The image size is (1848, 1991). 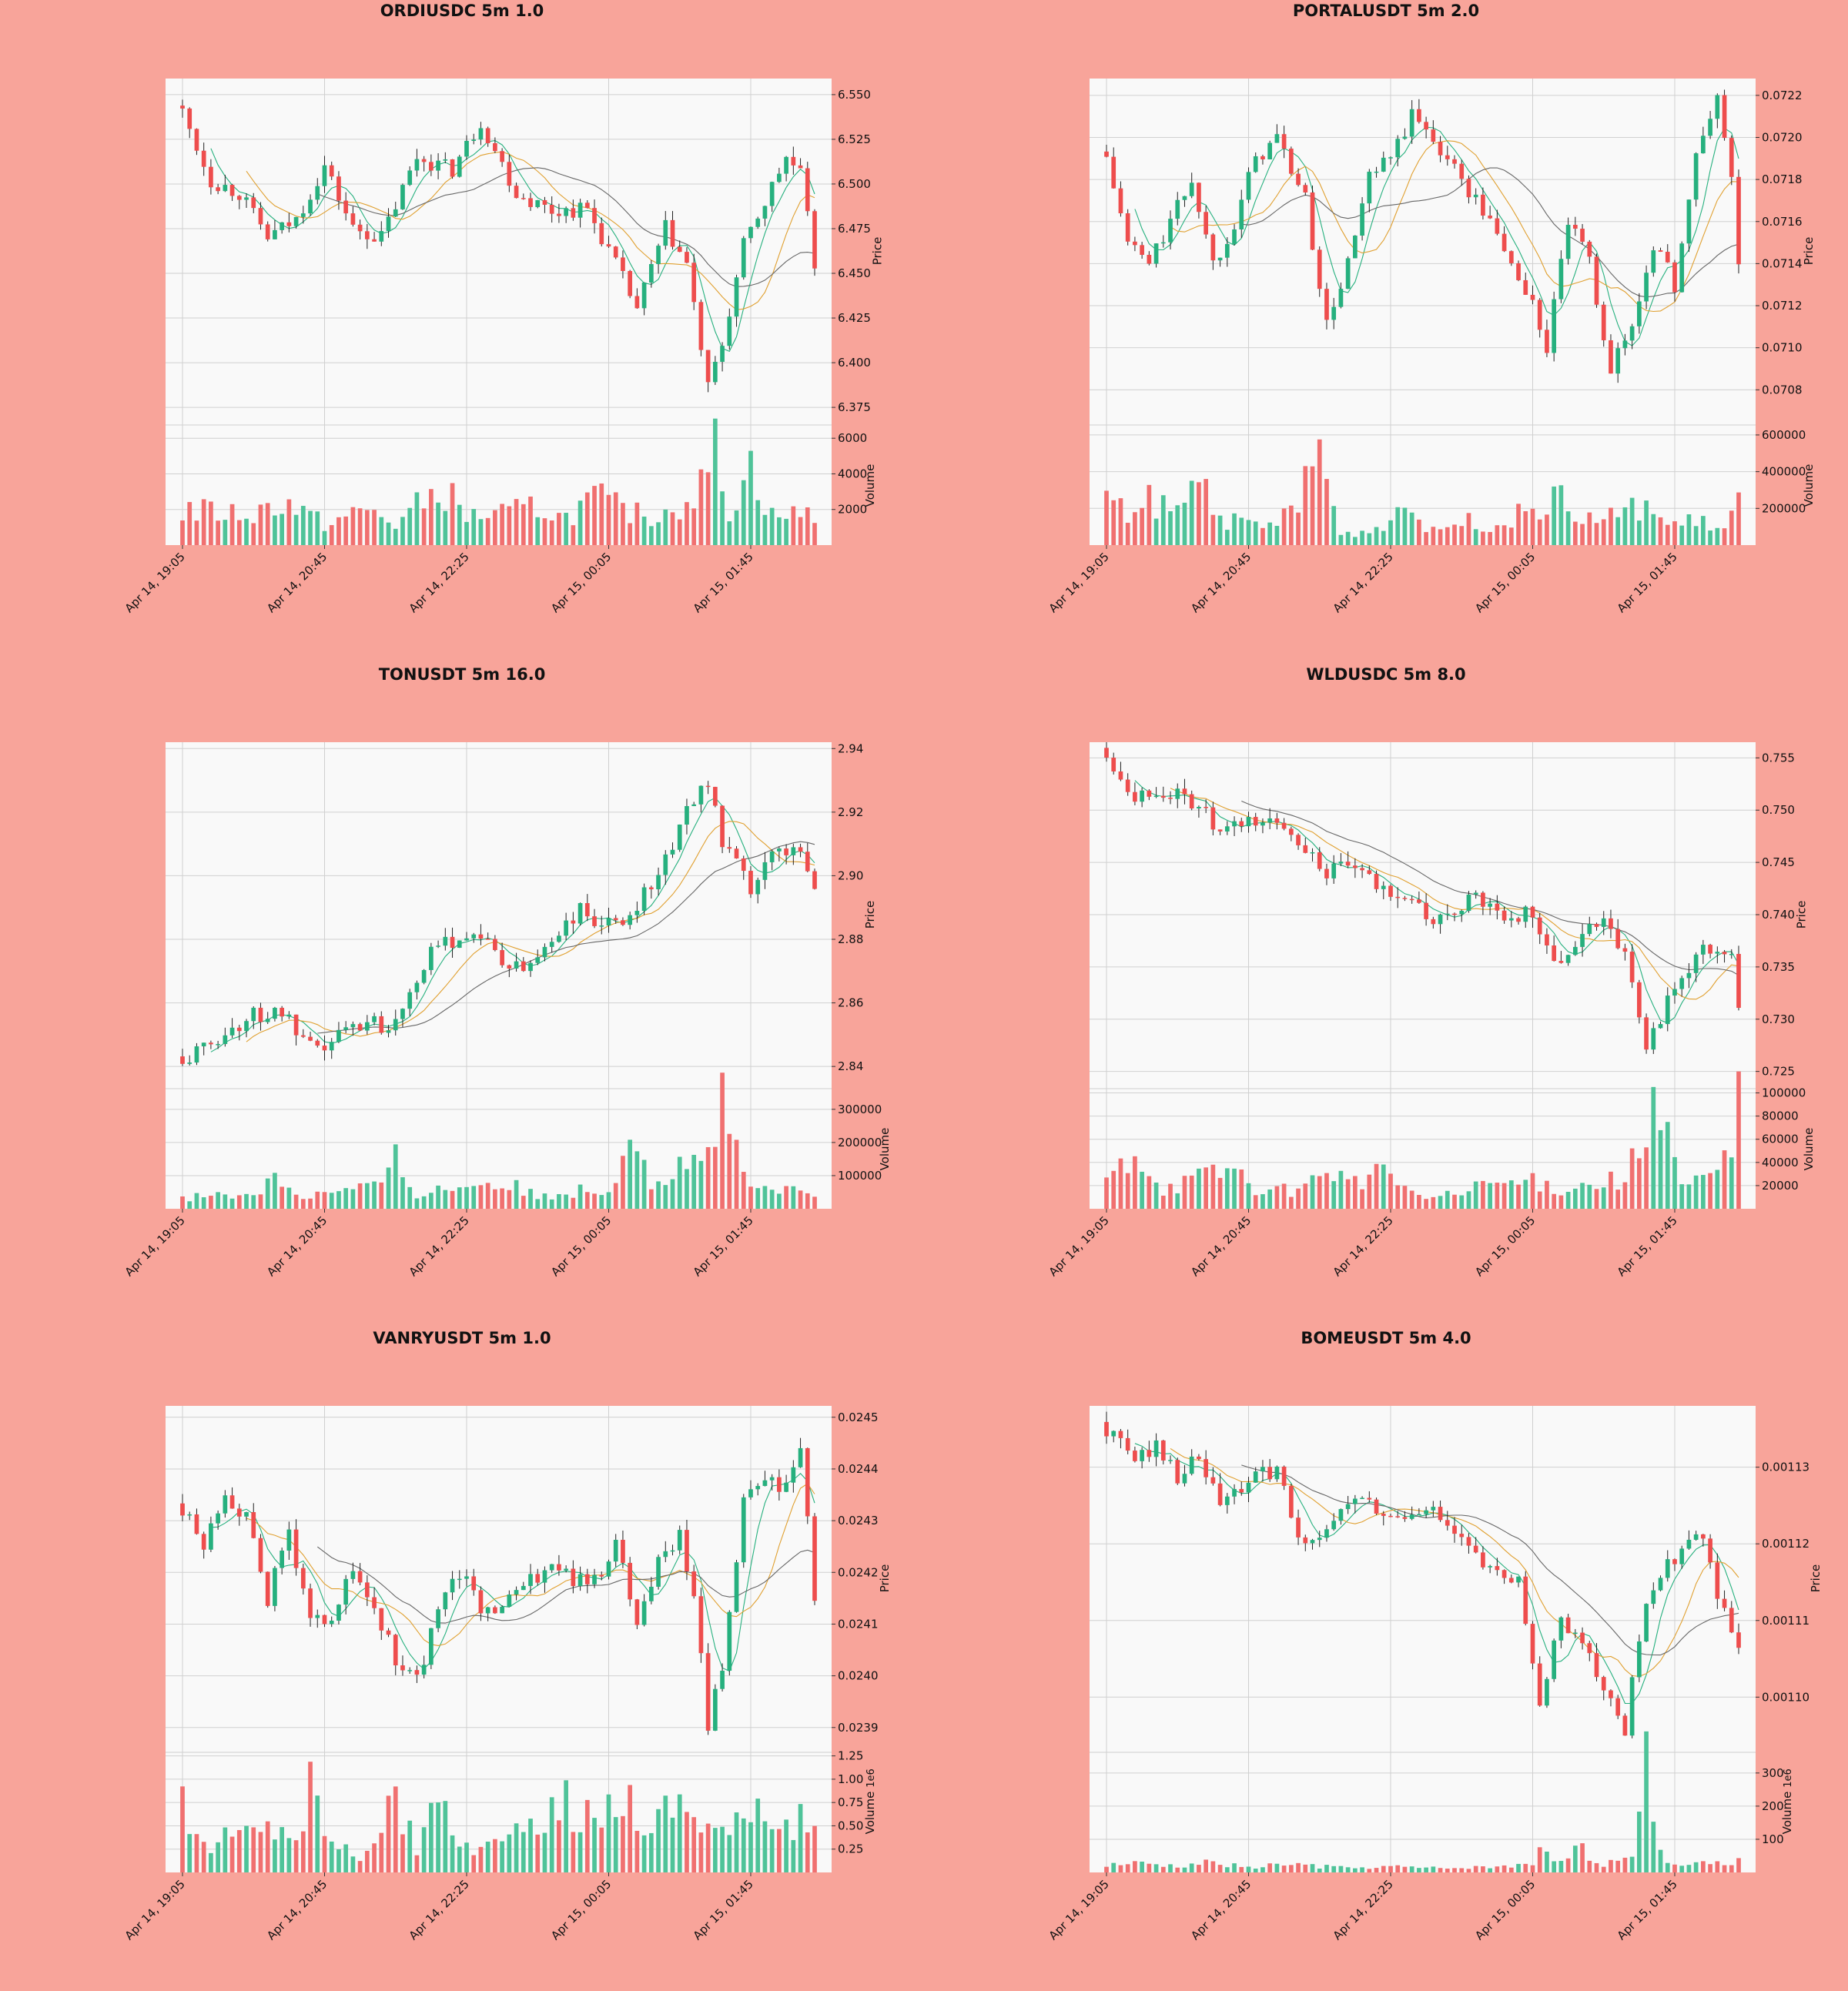 What do you see at coordinates (850, 1756) in the screenshot?
I see `volume-tick-label: 1.25` at bounding box center [850, 1756].